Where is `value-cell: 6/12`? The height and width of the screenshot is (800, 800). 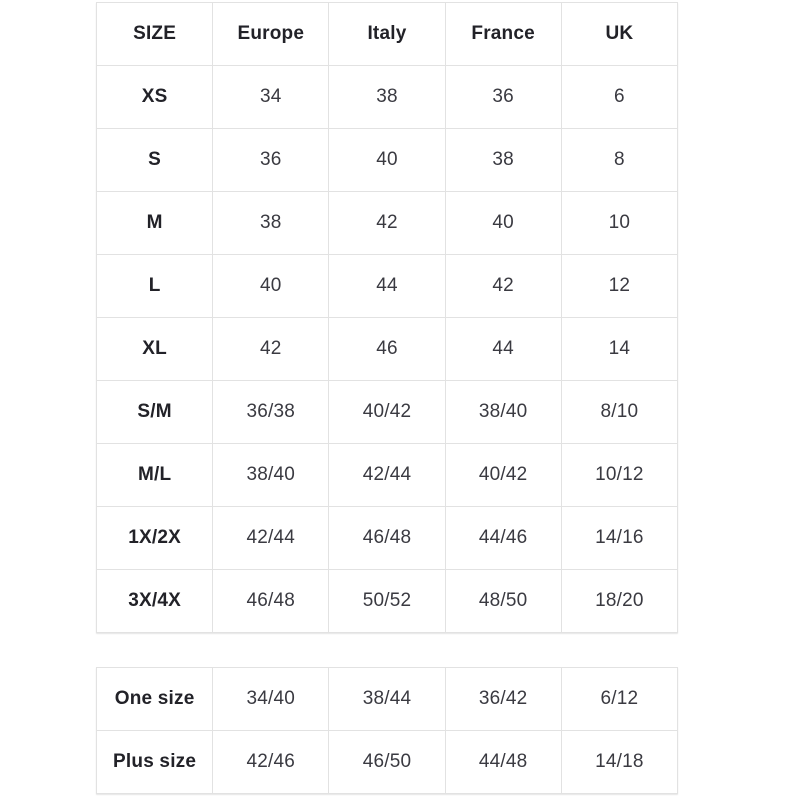
value-cell: 6/12 is located at coordinates (619, 699).